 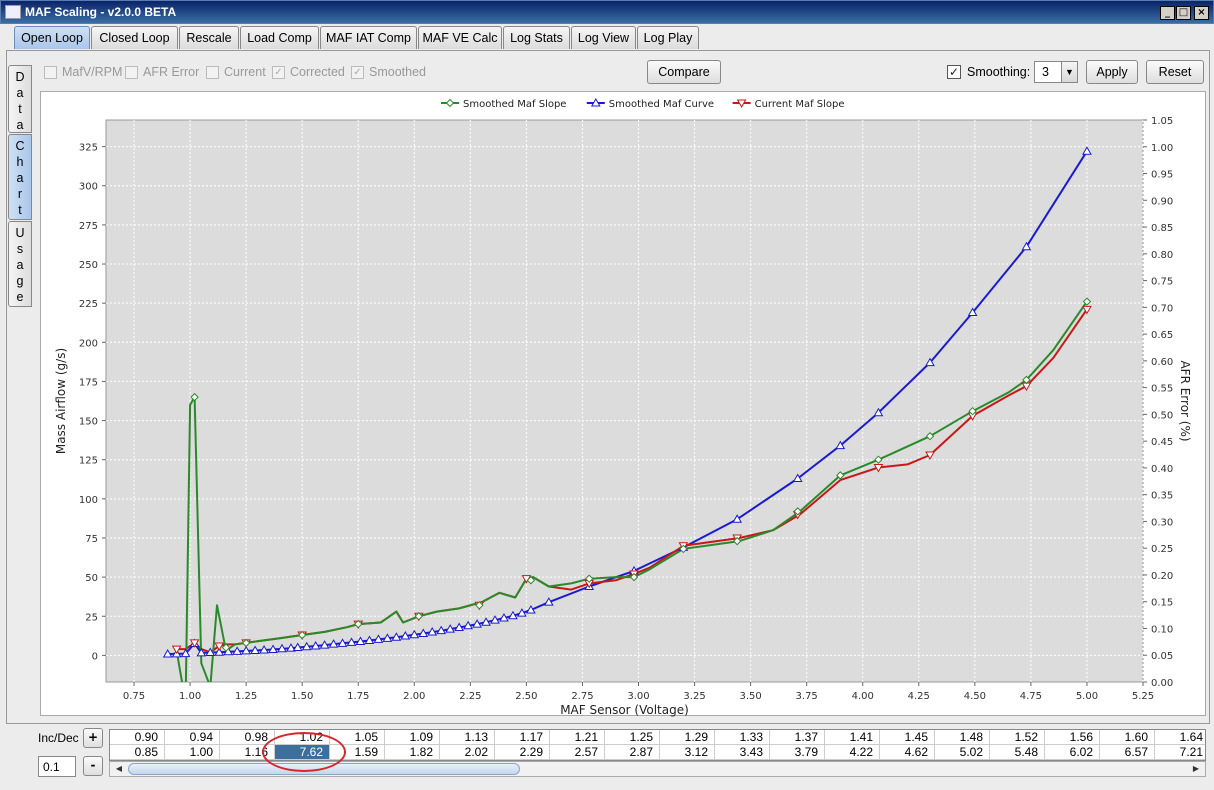 What do you see at coordinates (357, 737) in the screenshot?
I see `table-cell: 1.05` at bounding box center [357, 737].